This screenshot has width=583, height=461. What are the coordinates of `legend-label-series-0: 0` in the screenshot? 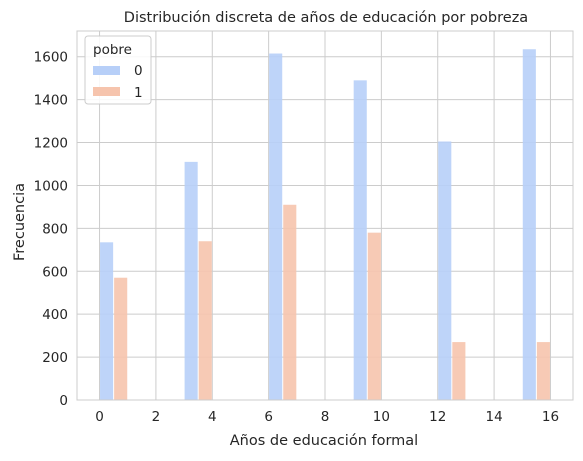 It's located at (138, 71).